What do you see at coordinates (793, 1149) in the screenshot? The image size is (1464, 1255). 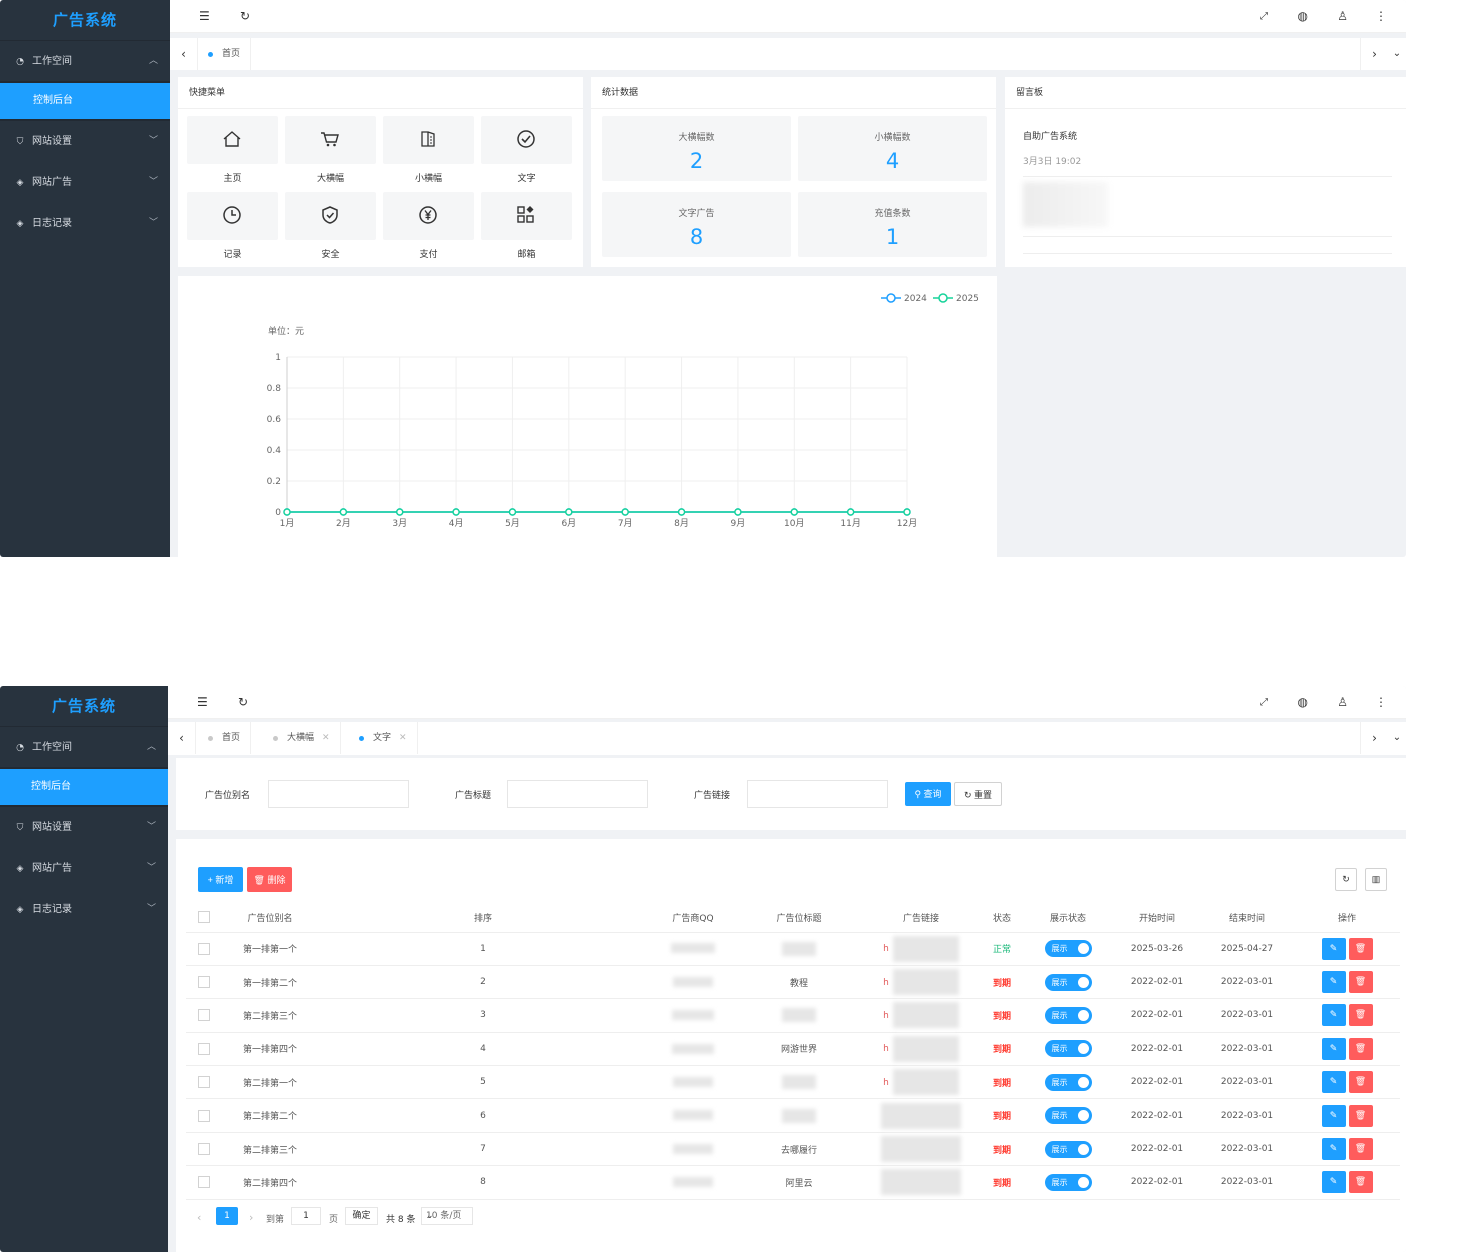 I see `table-row: 第二排第三个 7 去哪履行 到期 展示 2022-02-01 2022-03-01 ✎ 🗑` at bounding box center [793, 1149].